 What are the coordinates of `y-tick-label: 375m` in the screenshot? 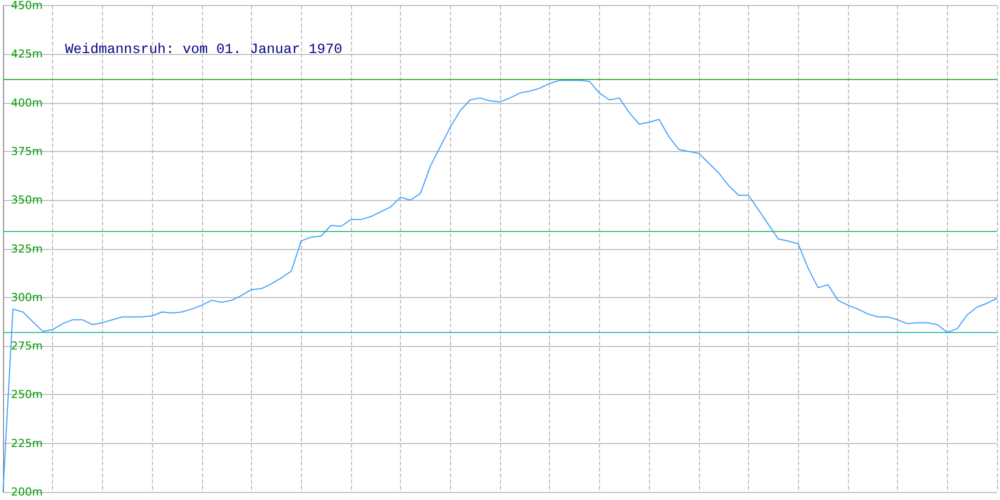 It's located at (27, 151).